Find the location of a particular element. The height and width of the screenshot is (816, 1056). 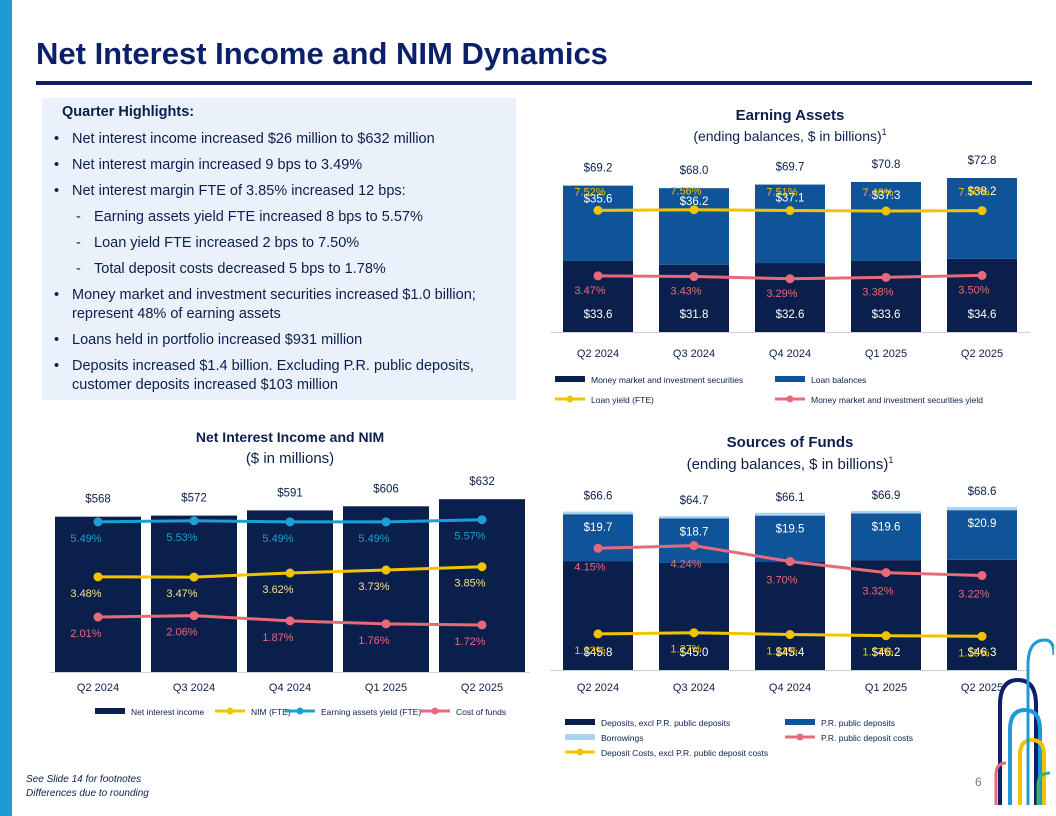

bar-value-label: $32.6 is located at coordinates (790, 315).